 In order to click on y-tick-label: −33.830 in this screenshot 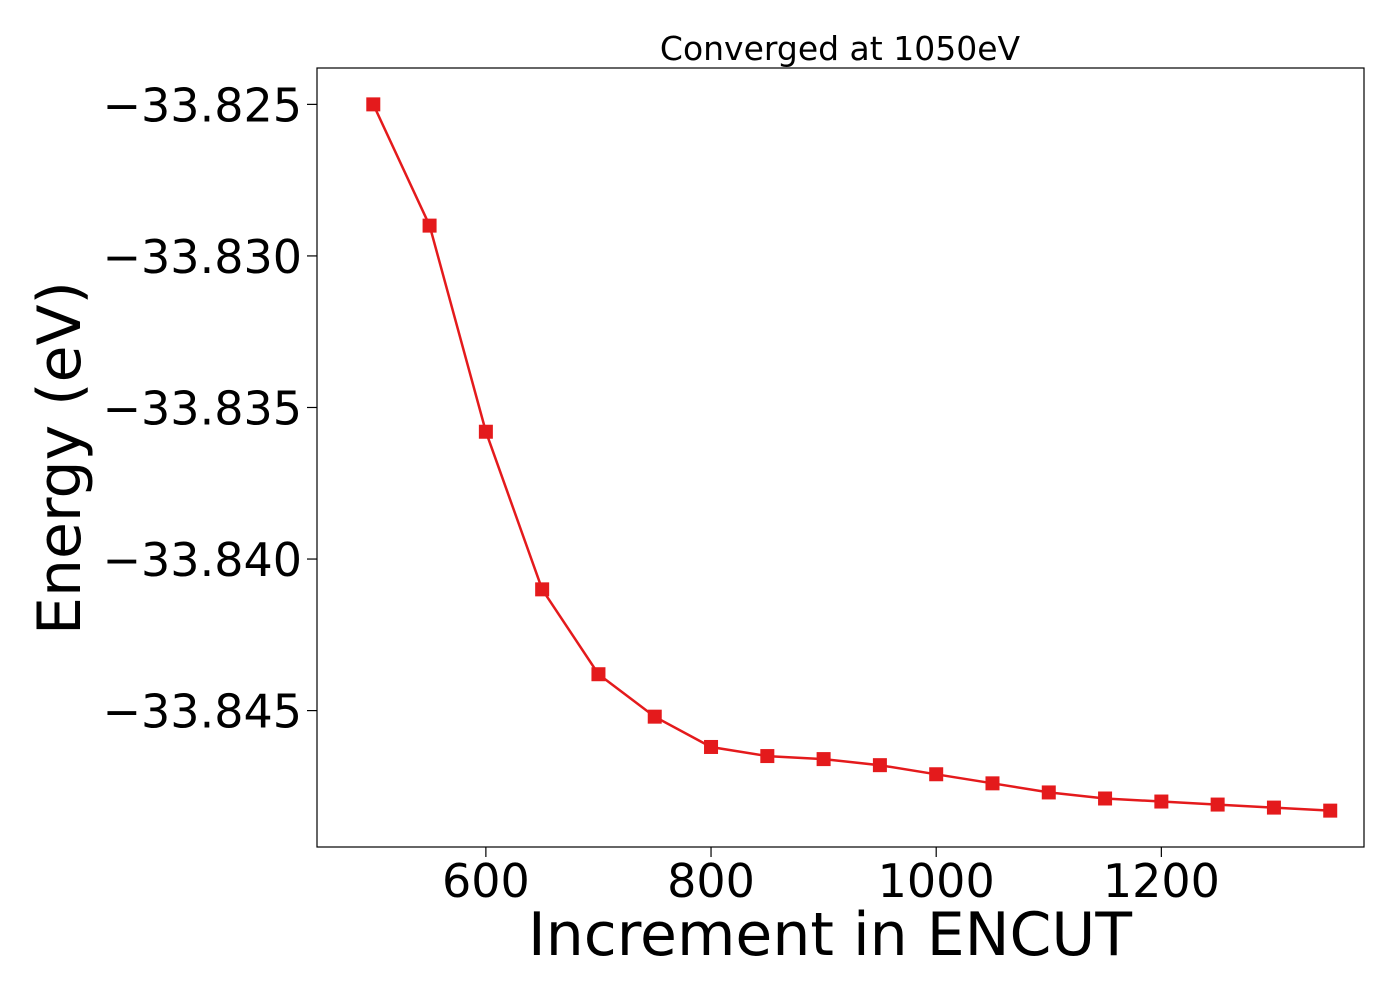, I will do `click(203, 257)`.